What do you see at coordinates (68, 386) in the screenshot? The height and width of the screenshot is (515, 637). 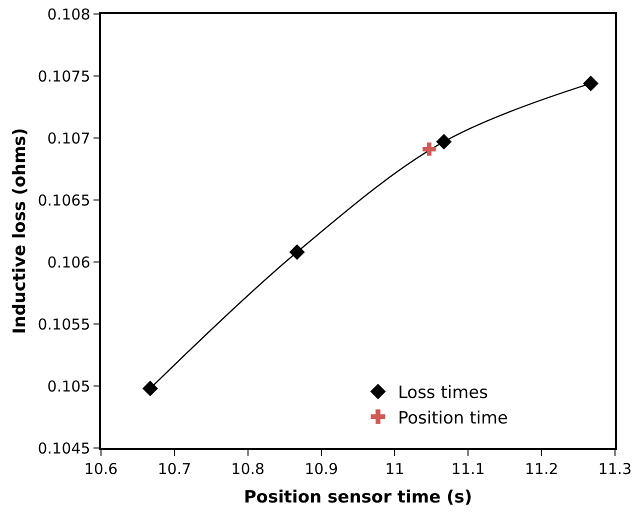 I see `y-tick-label: 0.105` at bounding box center [68, 386].